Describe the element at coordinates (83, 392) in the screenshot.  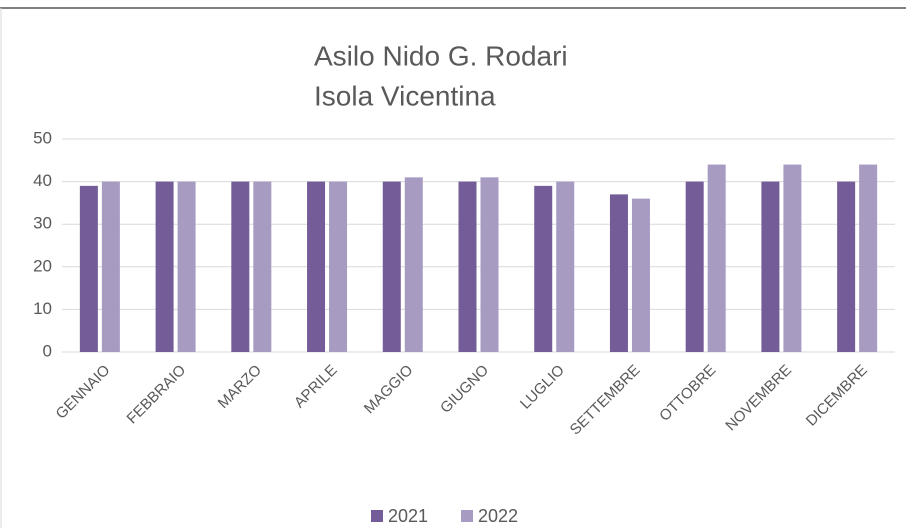
I see `x-tick-label: GENNAIO` at that location.